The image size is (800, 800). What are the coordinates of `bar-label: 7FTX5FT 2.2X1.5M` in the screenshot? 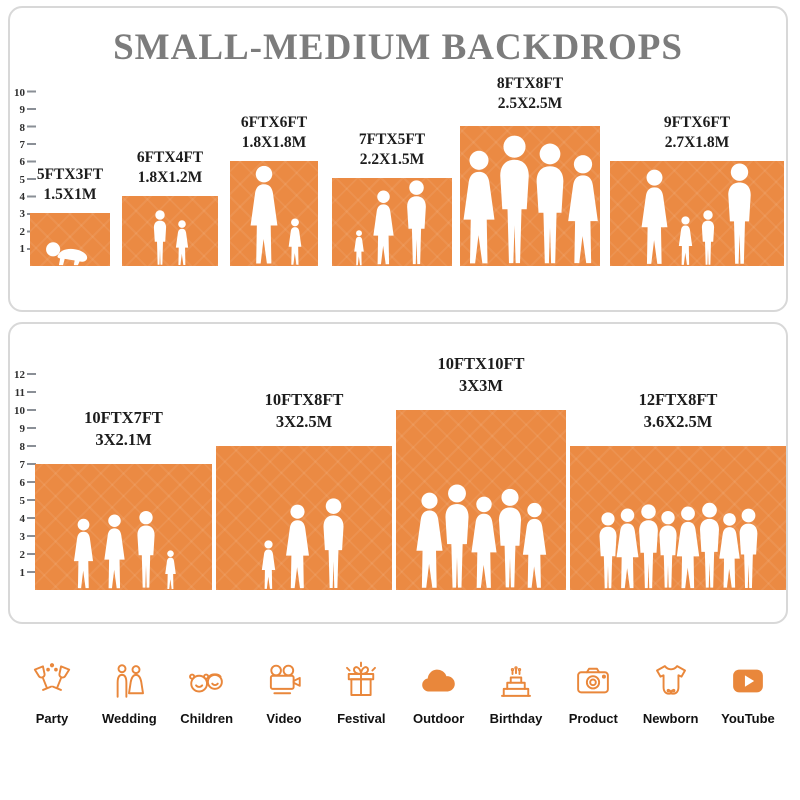 It's located at (392, 150).